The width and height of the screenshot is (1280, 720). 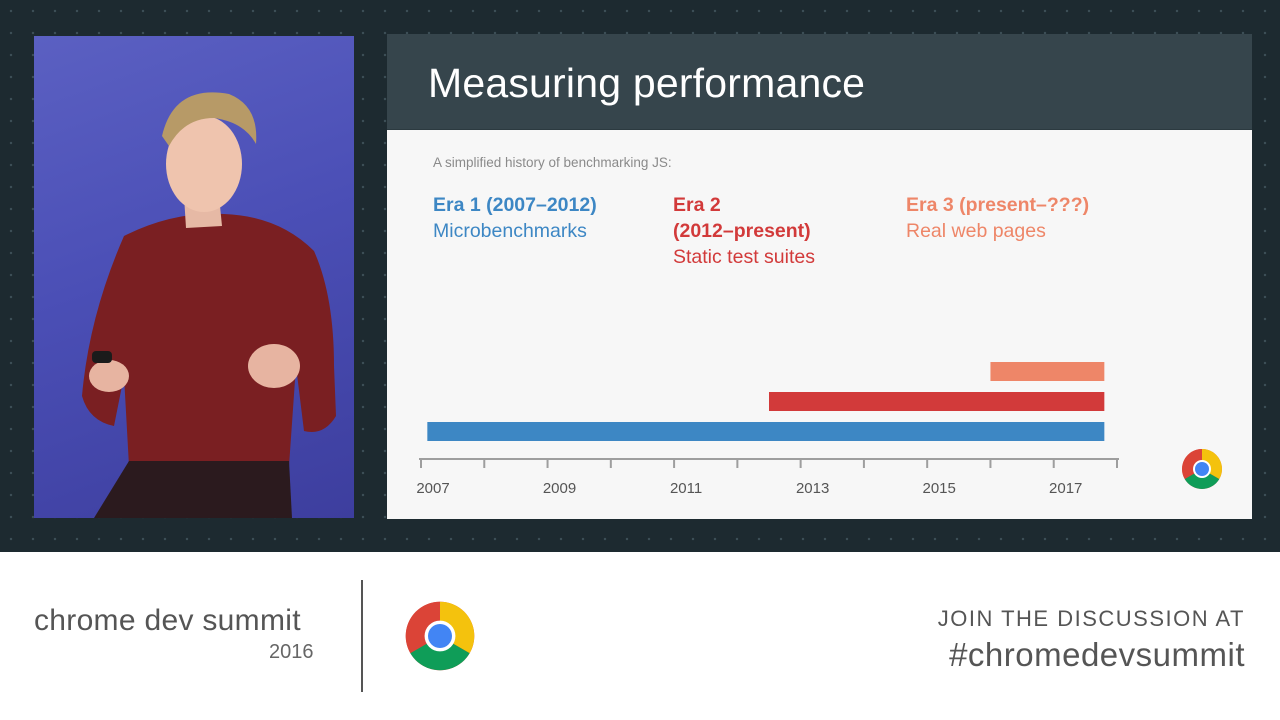 What do you see at coordinates (515, 205) in the screenshot?
I see `era-1-heading: Era 1 (2007–2012)` at bounding box center [515, 205].